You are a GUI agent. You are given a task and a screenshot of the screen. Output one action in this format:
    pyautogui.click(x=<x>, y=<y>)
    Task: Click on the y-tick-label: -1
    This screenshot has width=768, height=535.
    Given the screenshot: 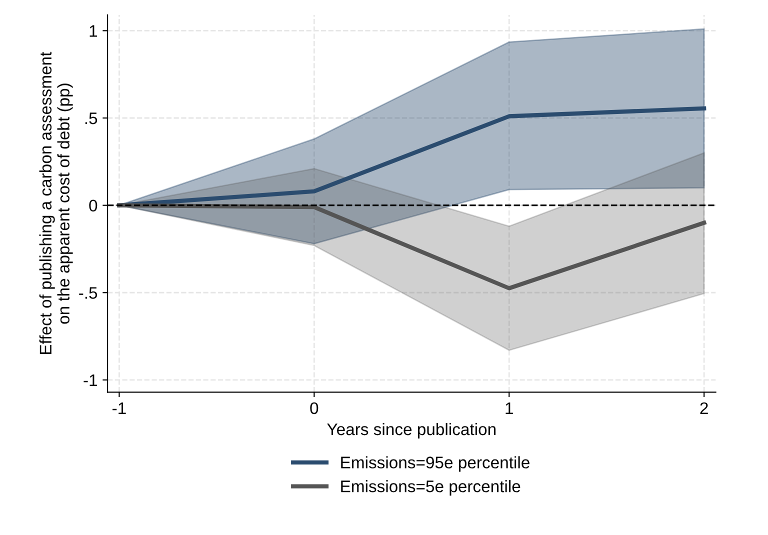 What is the action you would take?
    pyautogui.click(x=90, y=380)
    